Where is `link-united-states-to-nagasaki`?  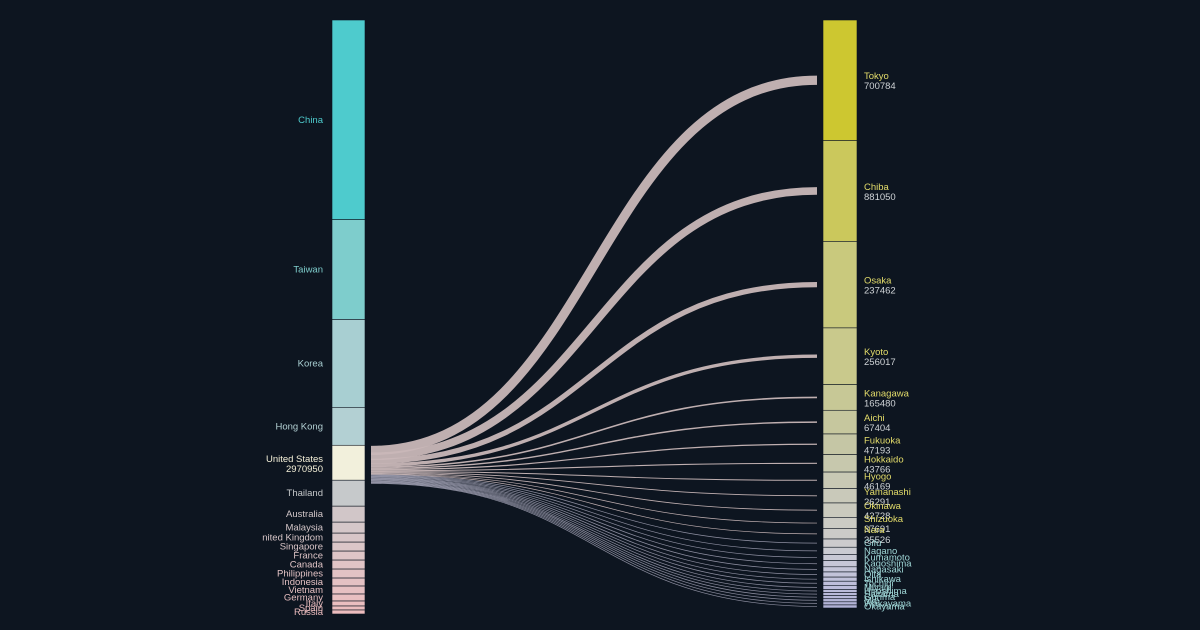 link-united-states-to-nagasaki is located at coordinates (594, 523).